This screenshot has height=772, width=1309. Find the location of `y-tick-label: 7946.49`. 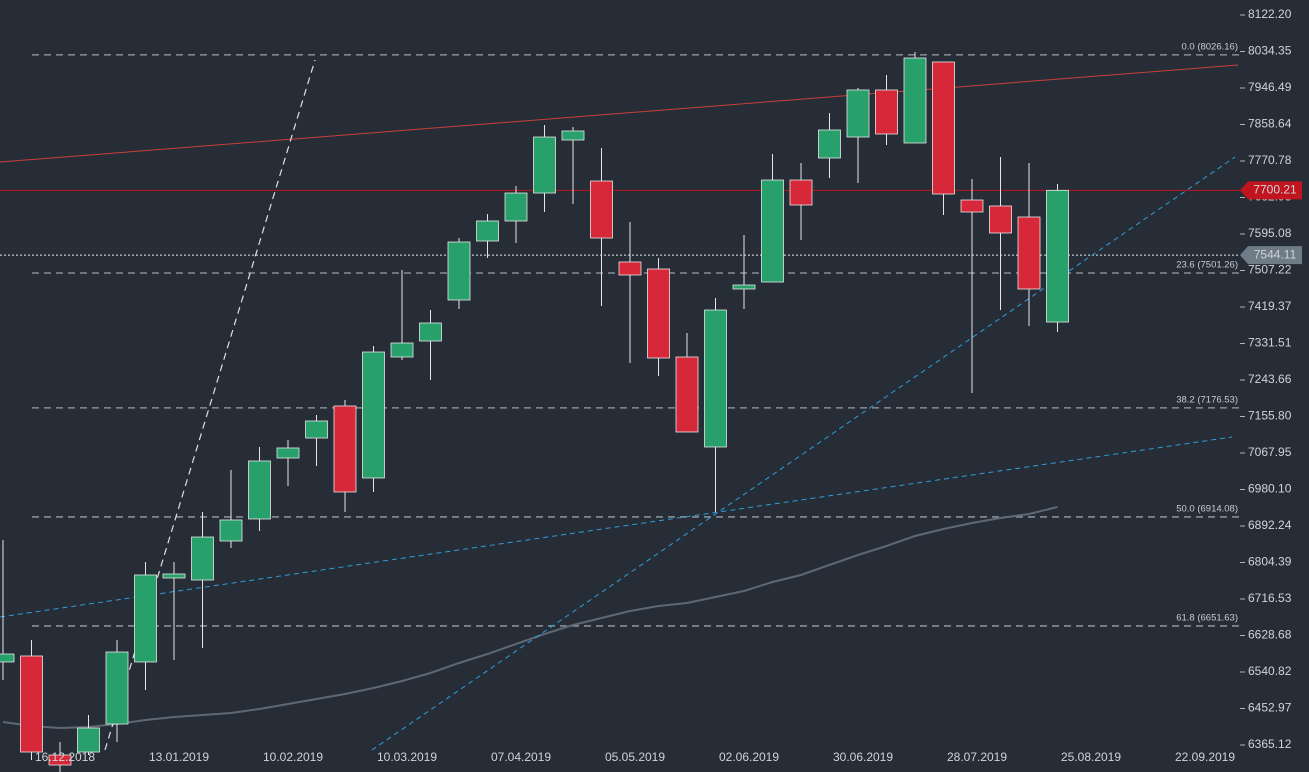

y-tick-label: 7946.49 is located at coordinates (1270, 87).